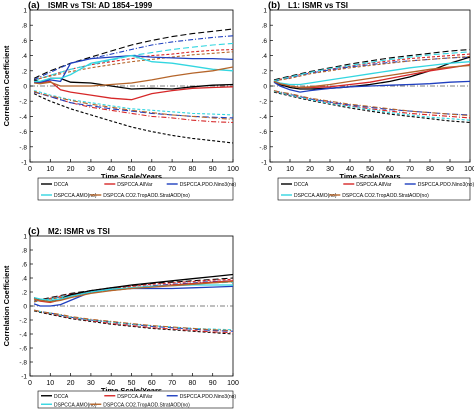 This screenshot has height=409, width=474. What do you see at coordinates (25, 265) in the screenshot?
I see `y-tick-label: .6` at bounding box center [25, 265].